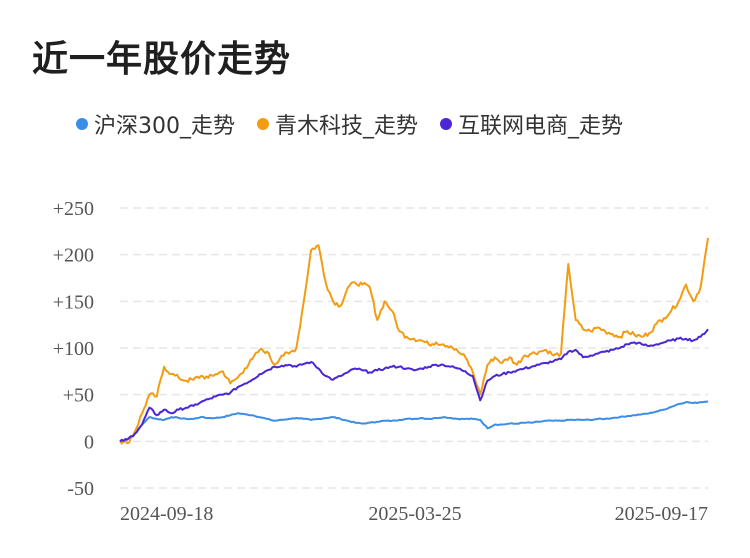  What do you see at coordinates (661, 514) in the screenshot?
I see `x-tick-label: 2025-09-17` at bounding box center [661, 514].